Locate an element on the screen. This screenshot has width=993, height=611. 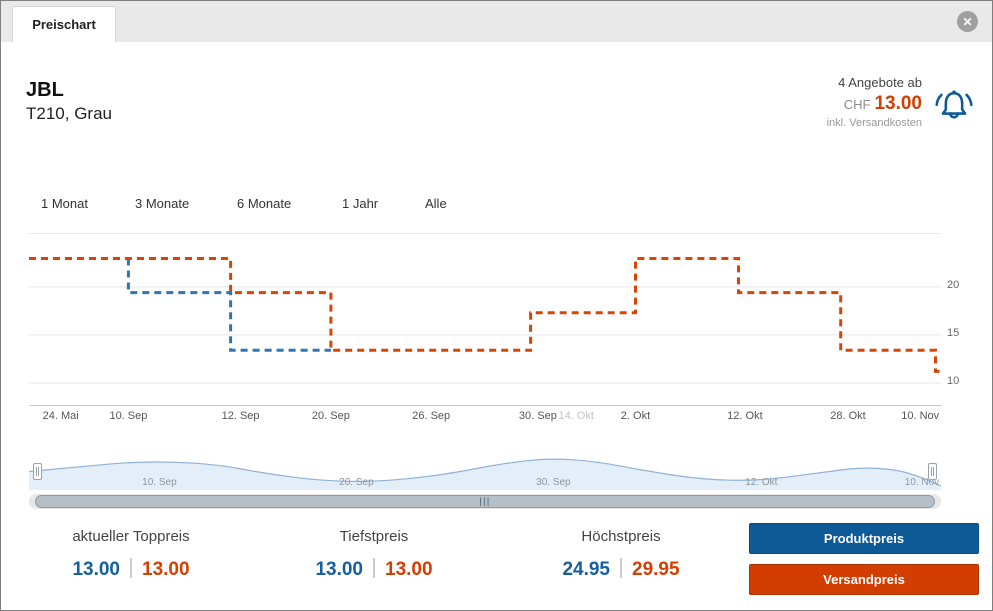
navigator-wave is located at coordinates (485, 474).